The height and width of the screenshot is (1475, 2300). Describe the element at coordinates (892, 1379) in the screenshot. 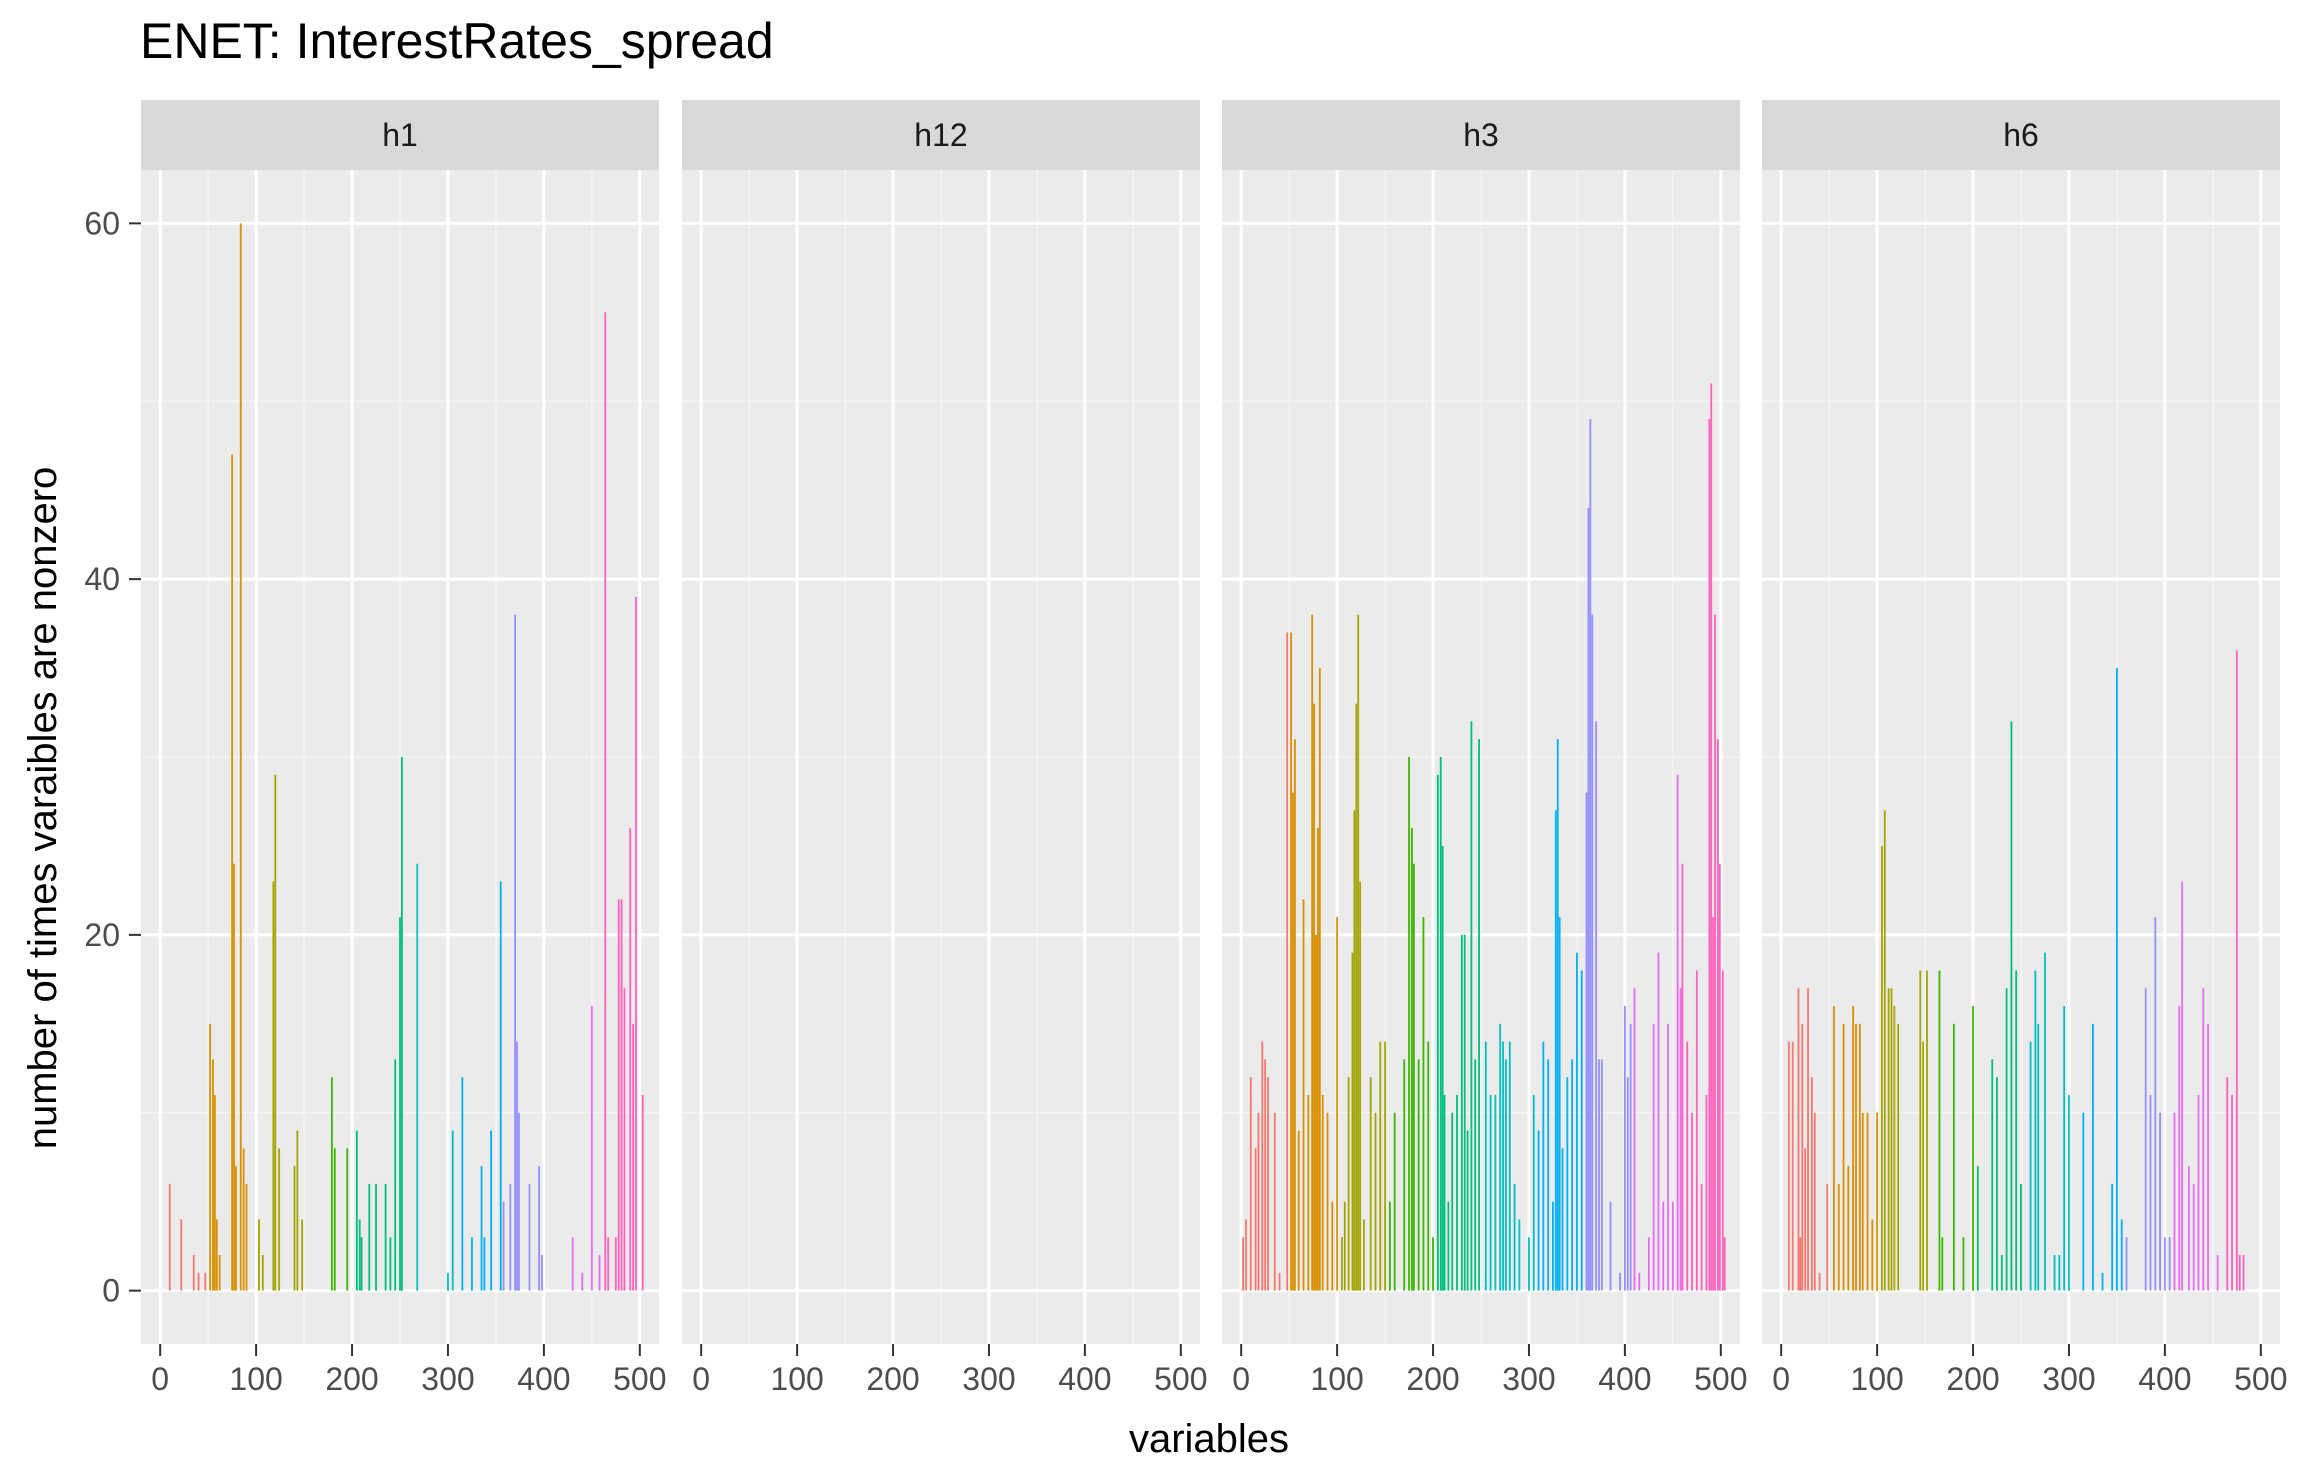

I see `x-tick-label: 200` at that location.